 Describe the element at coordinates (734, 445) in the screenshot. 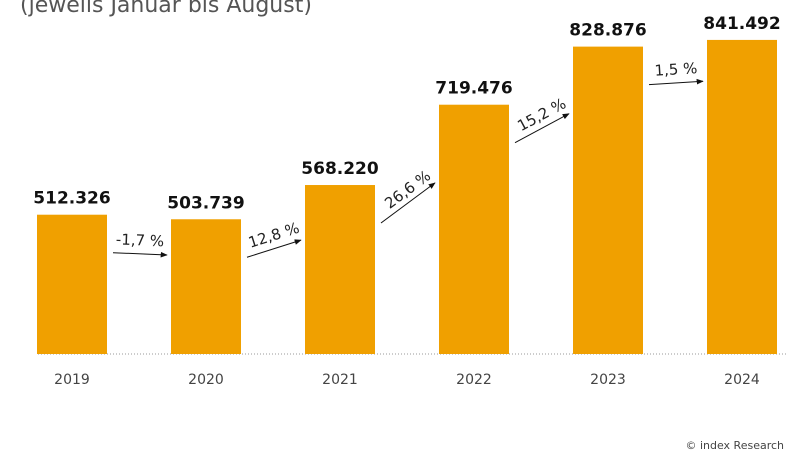

I see `source: © index Research` at that location.